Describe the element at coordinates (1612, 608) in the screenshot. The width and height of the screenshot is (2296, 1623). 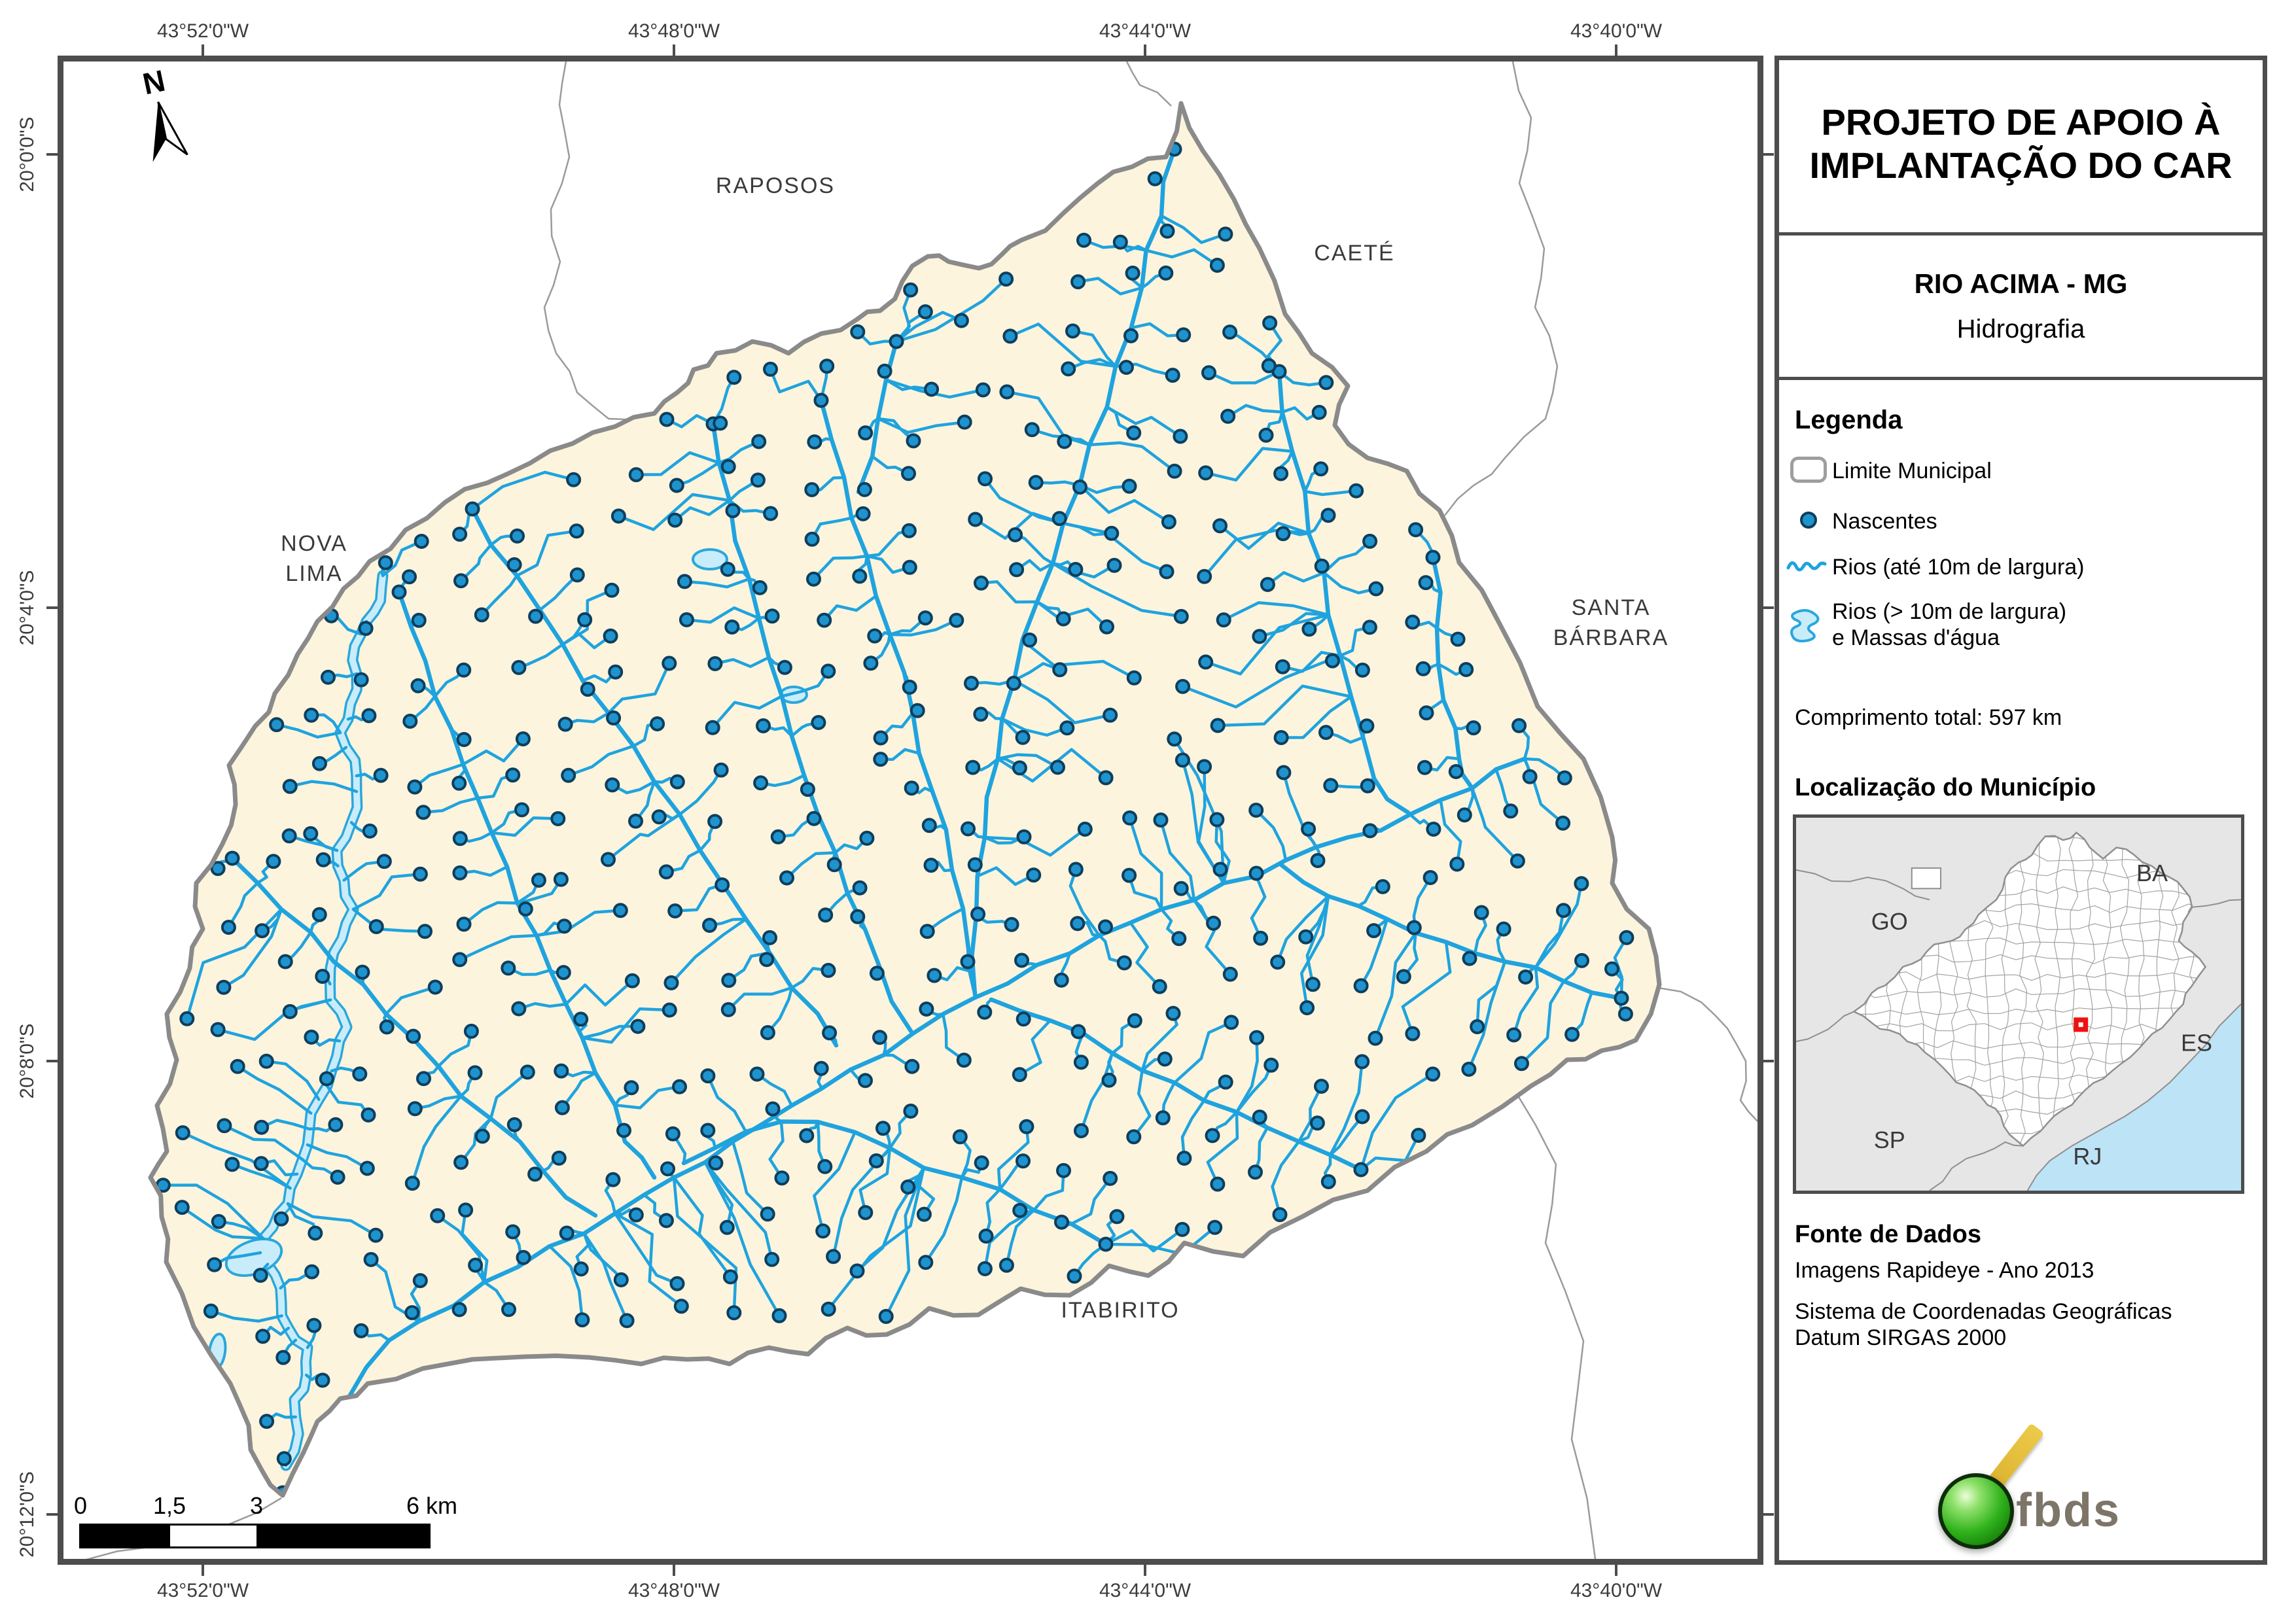
I see `place-label: SANTA` at that location.